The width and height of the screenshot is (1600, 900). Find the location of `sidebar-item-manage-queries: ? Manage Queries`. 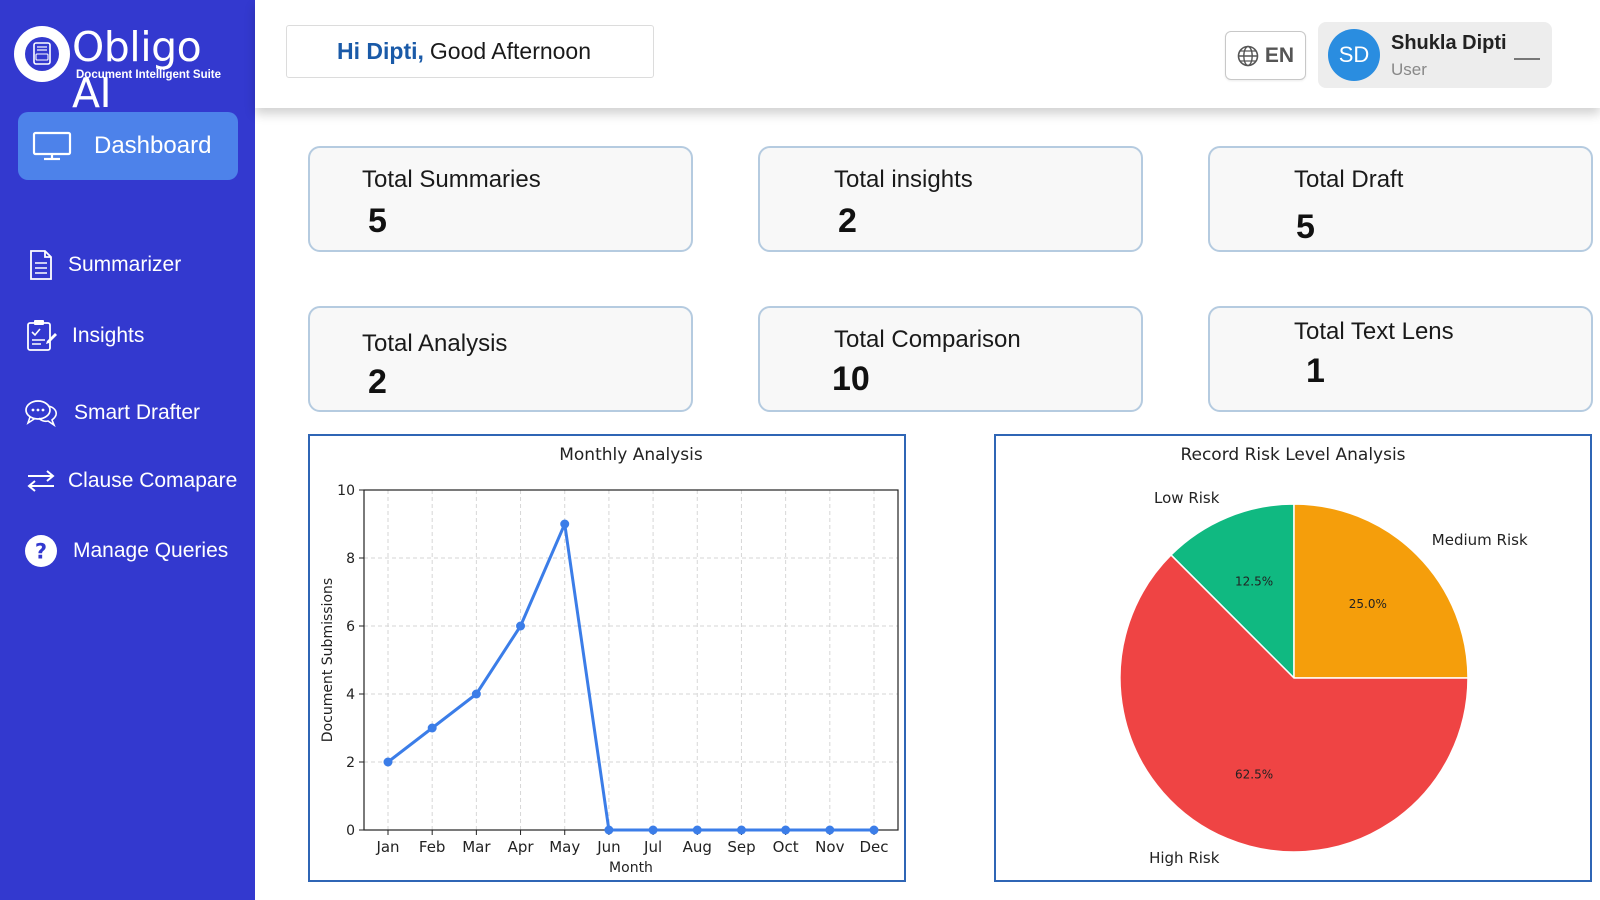

sidebar-item-manage-queries: ? Manage Queries is located at coordinates (126, 551).